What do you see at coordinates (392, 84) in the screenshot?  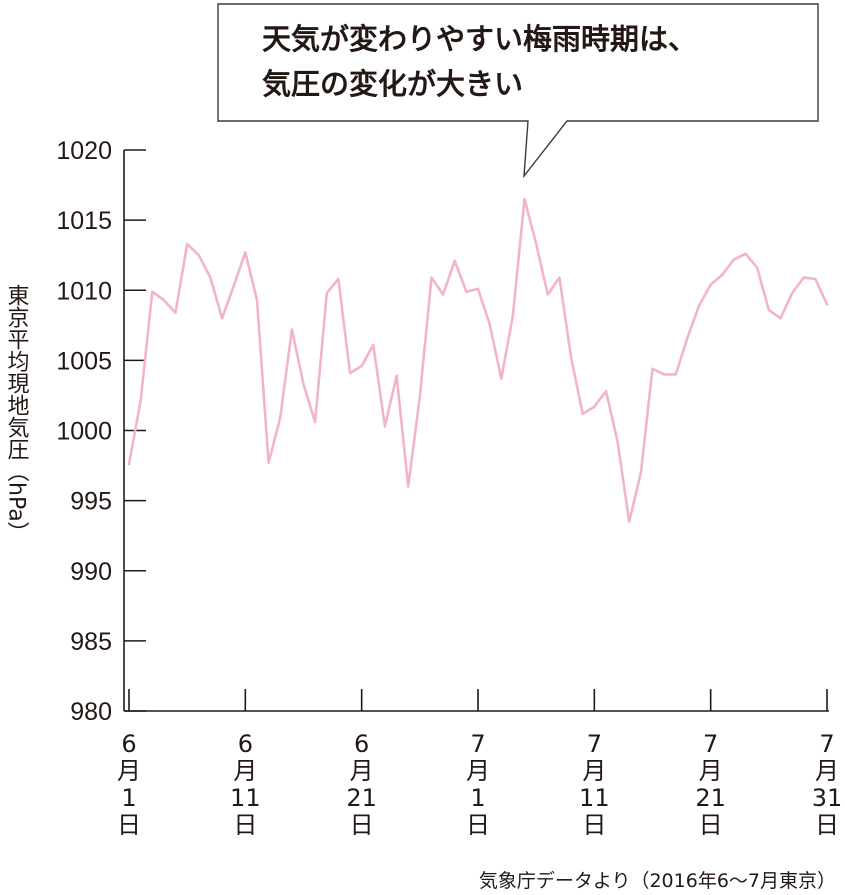 I see `callout-line-2: 気圧の変化が大きい` at bounding box center [392, 84].